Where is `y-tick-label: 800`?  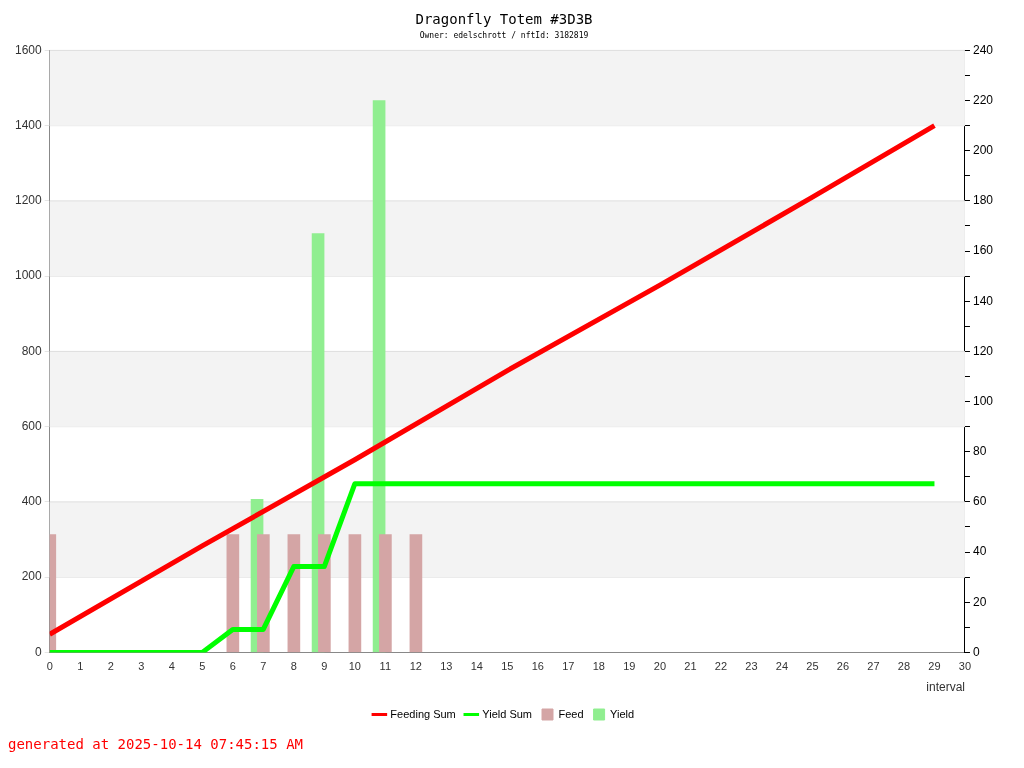 y-tick-label: 800 is located at coordinates (32, 350).